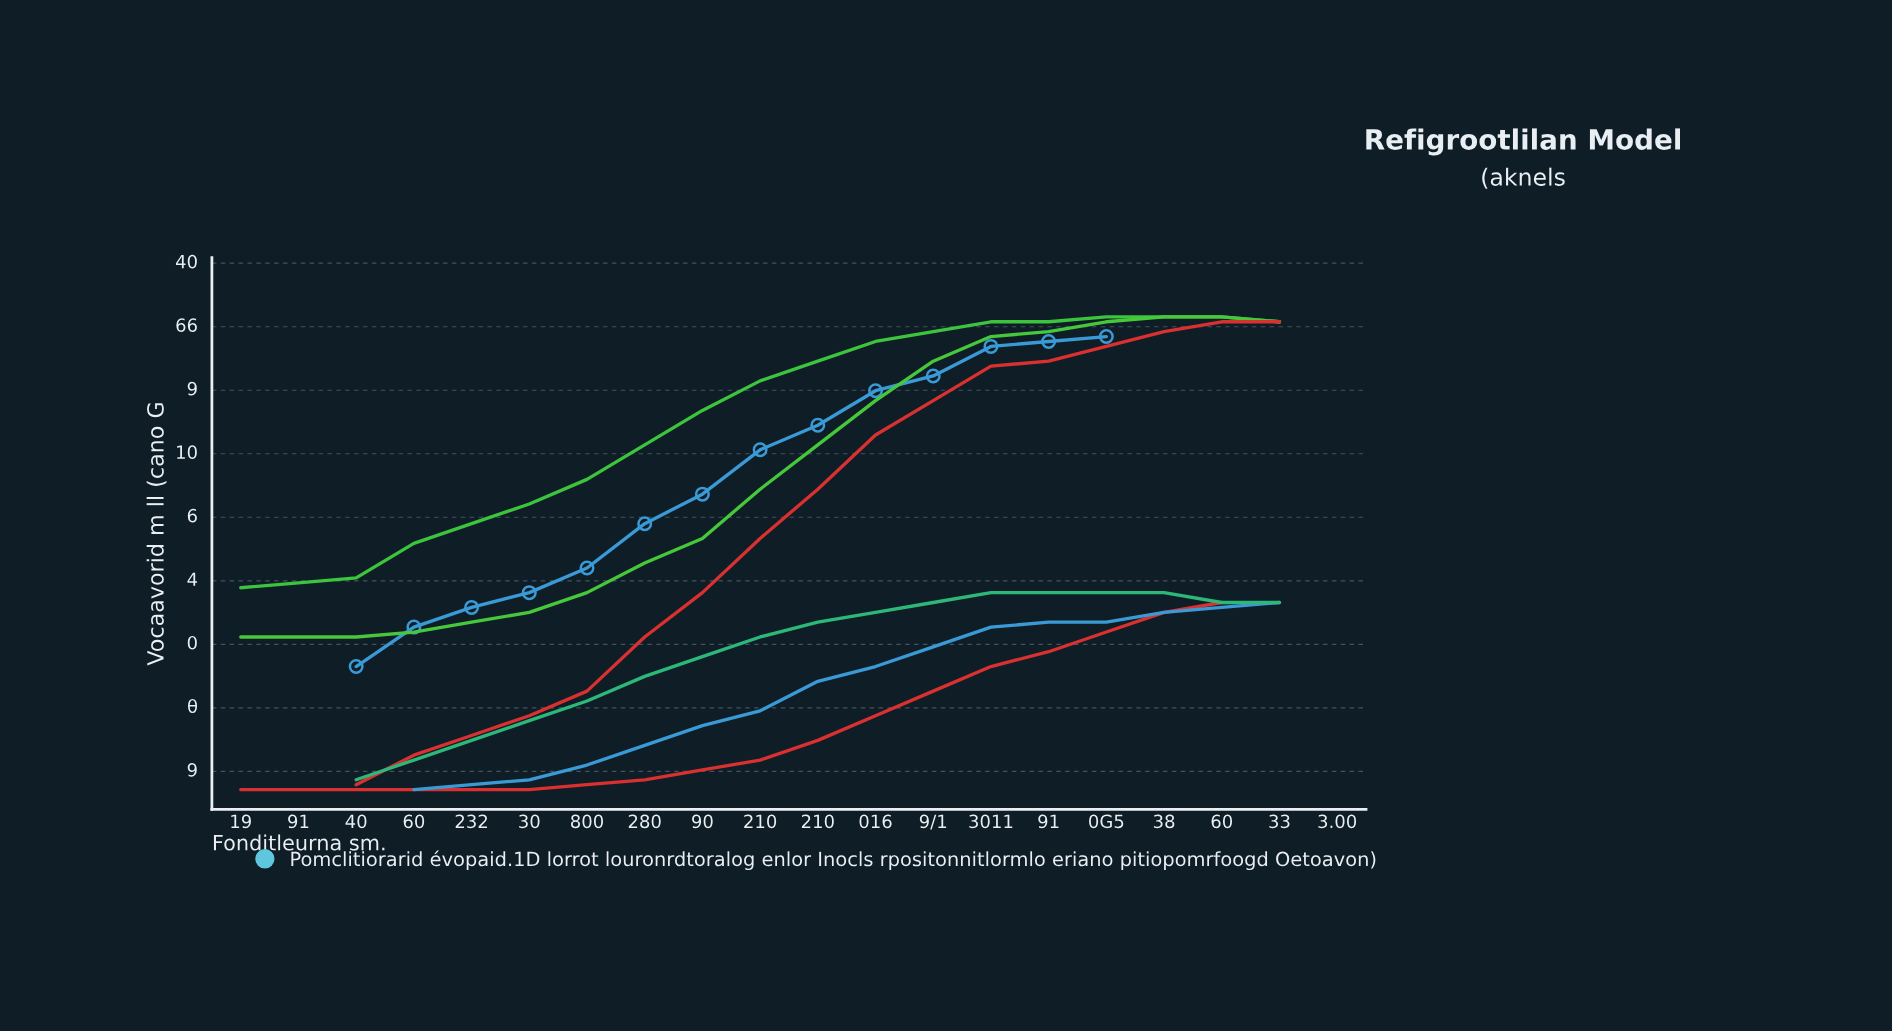 The width and height of the screenshot is (1892, 1031). Describe the element at coordinates (186, 325) in the screenshot. I see `text: 66` at that location.